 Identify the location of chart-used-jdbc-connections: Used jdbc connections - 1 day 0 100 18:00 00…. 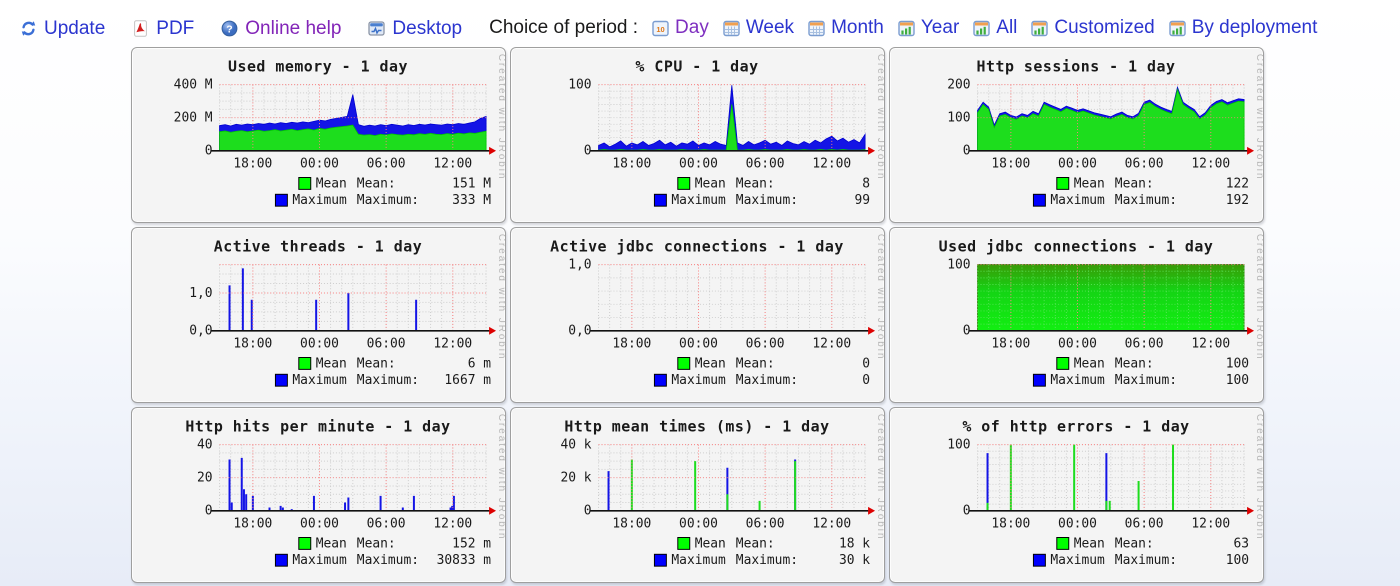
(1076, 314).